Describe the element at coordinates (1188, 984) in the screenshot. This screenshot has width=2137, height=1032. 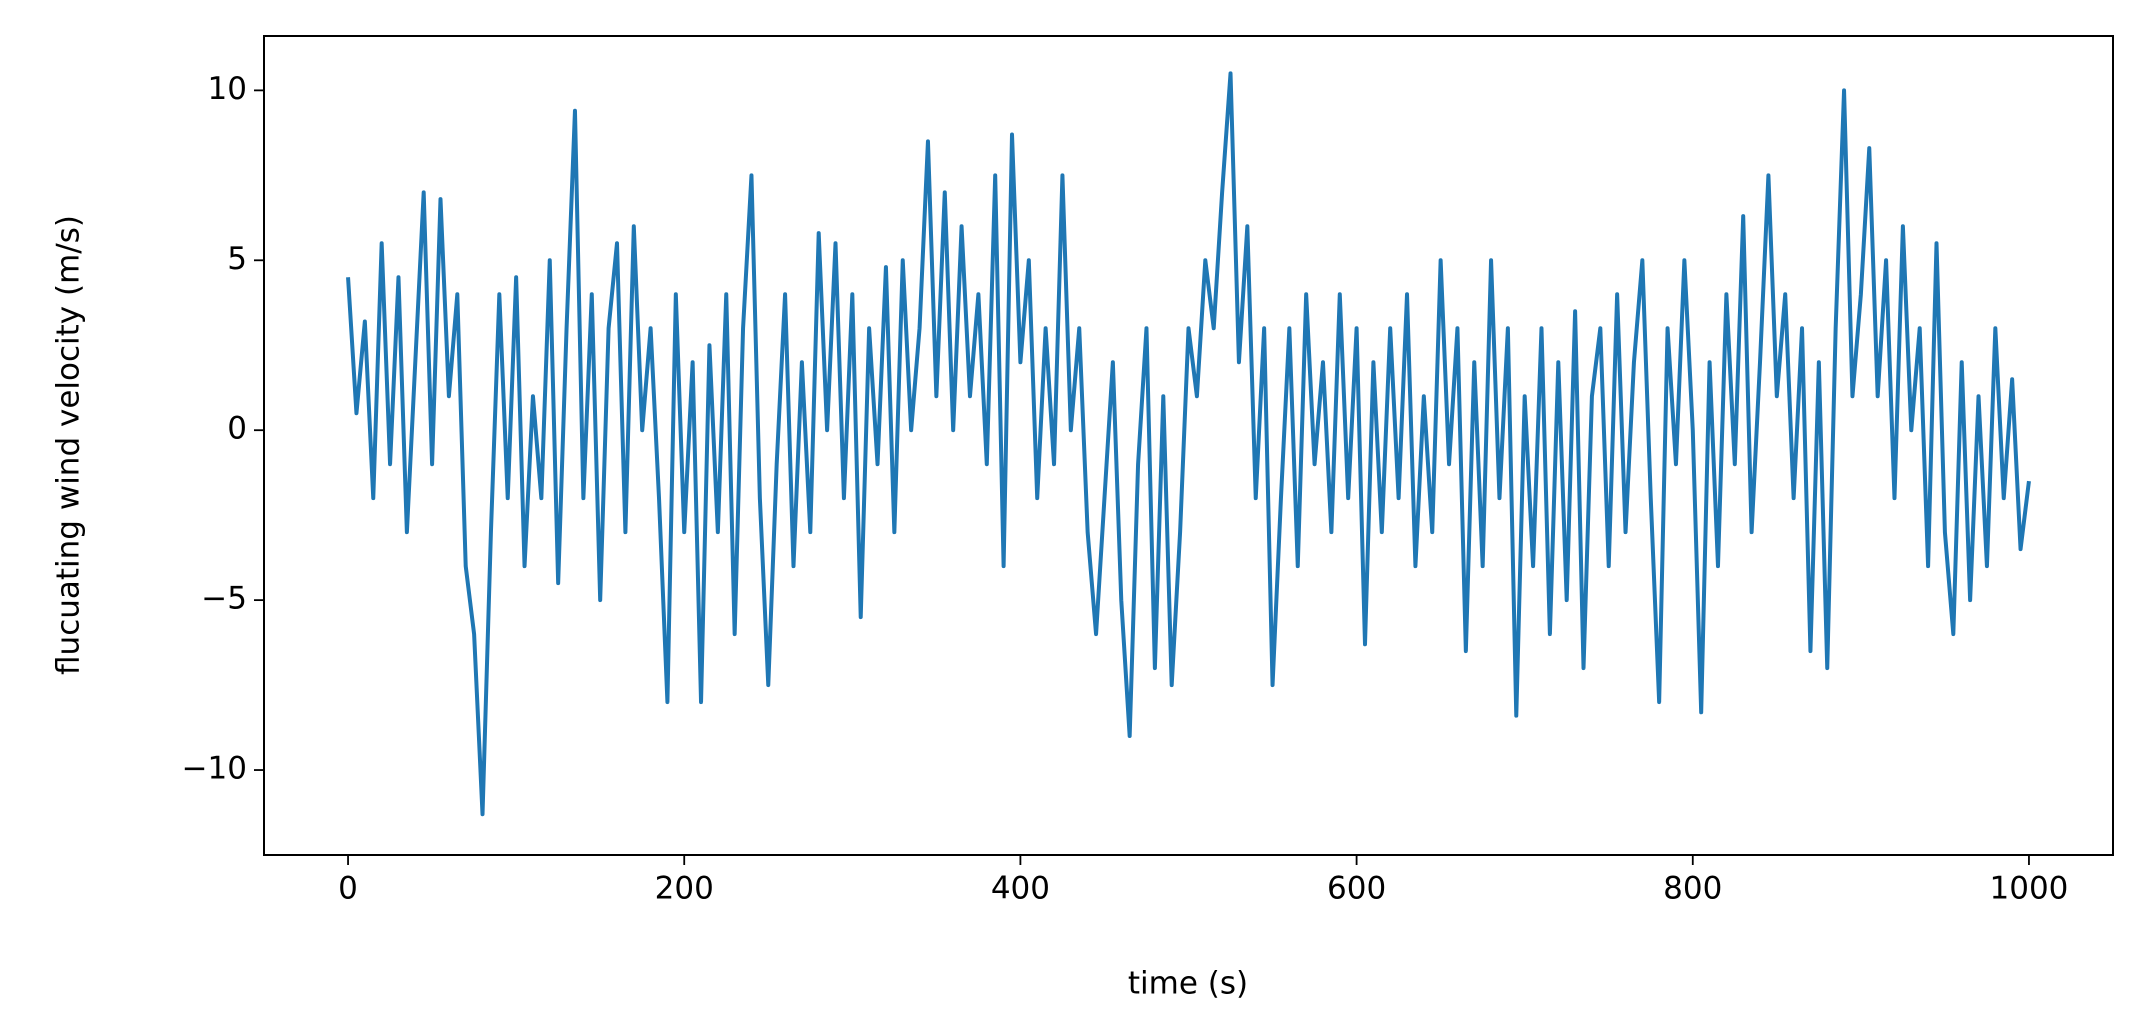
I see `x-axis-label: time (s)` at that location.